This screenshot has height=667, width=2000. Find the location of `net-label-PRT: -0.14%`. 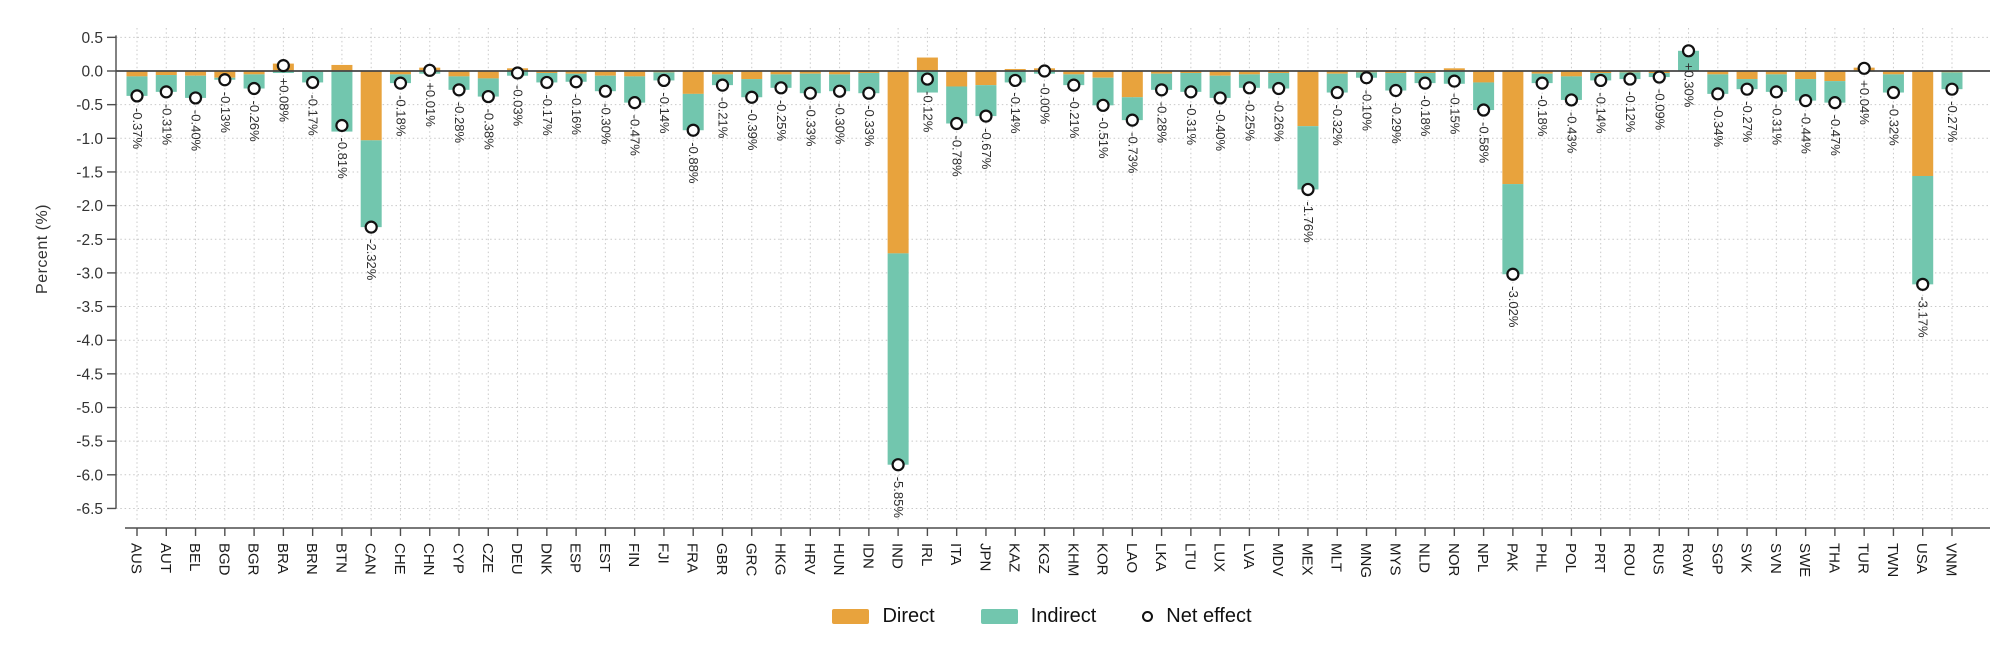

net-label-PRT: -0.14% is located at coordinates (1601, 113).